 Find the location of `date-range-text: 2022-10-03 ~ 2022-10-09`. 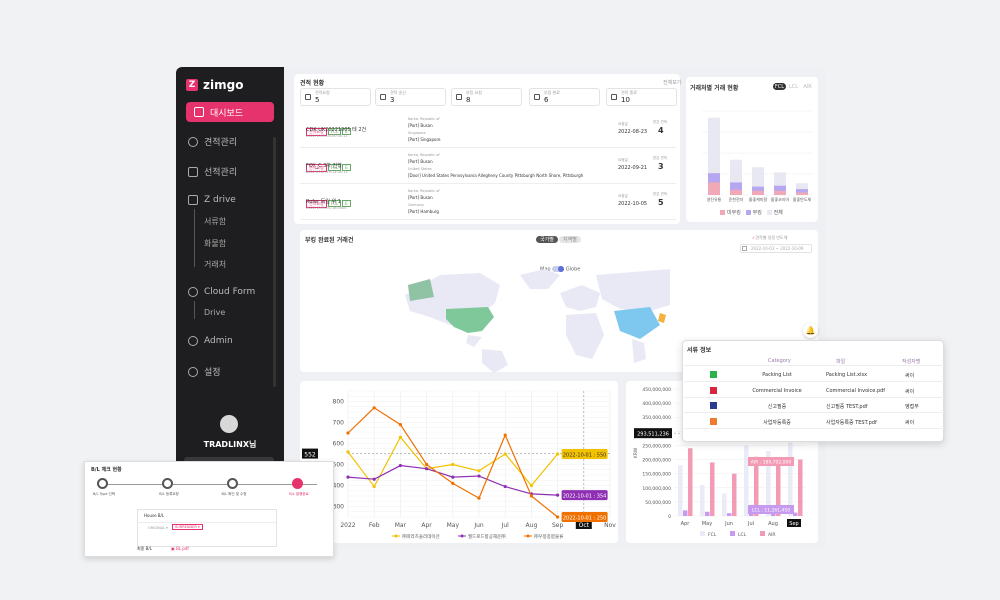

date-range-text: 2022-10-03 ~ 2022-10-09 is located at coordinates (777, 248).